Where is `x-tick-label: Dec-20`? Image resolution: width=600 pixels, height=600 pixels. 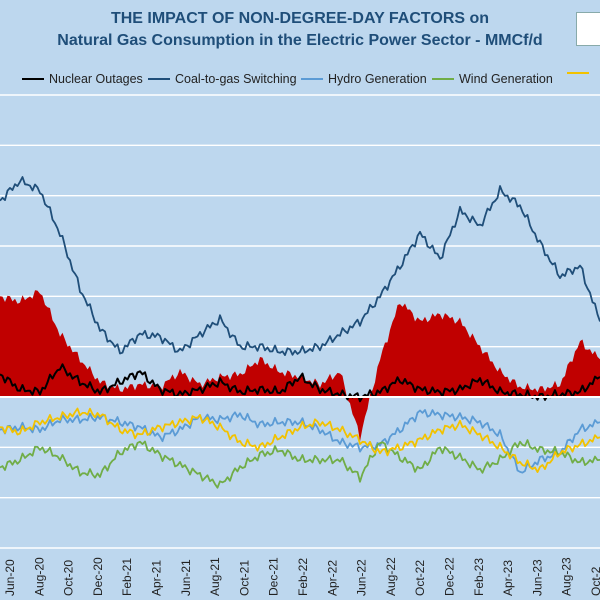
x-tick-label: Dec-20 is located at coordinates (98, 576).